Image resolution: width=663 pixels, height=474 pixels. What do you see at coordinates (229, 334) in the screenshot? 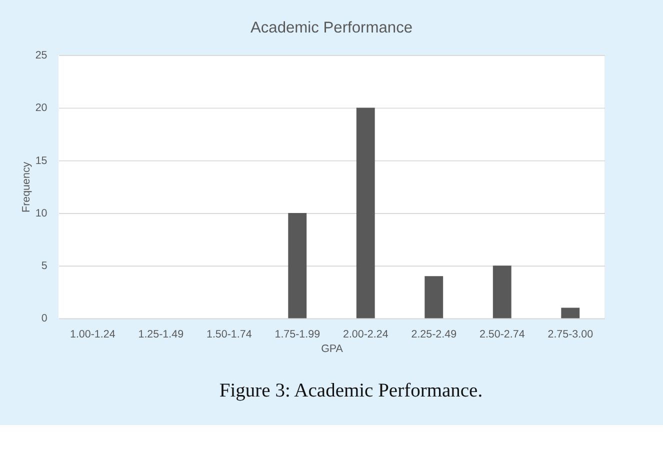
I see `x-tick-label: 1.50-1.74` at bounding box center [229, 334].